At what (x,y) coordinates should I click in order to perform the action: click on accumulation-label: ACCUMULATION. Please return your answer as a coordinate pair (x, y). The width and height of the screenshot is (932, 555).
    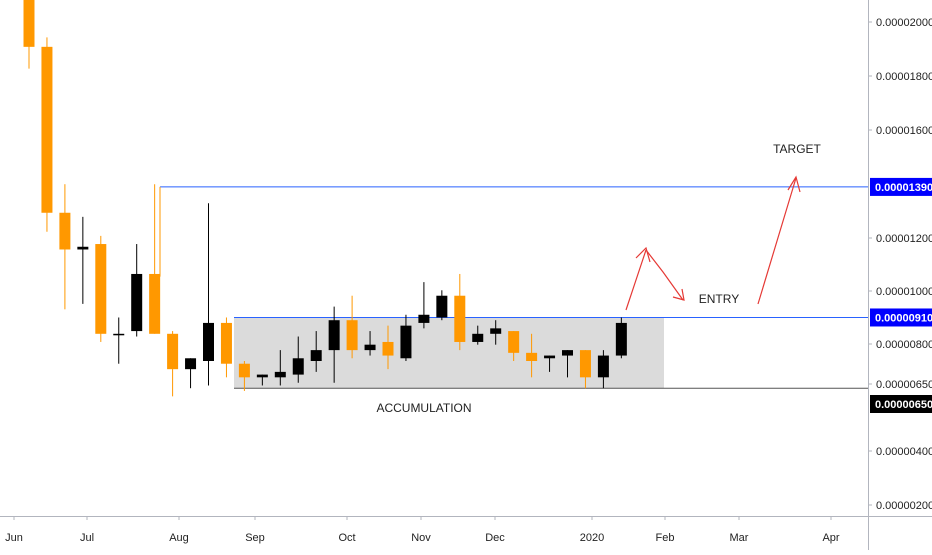
    Looking at the image, I should click on (423, 408).